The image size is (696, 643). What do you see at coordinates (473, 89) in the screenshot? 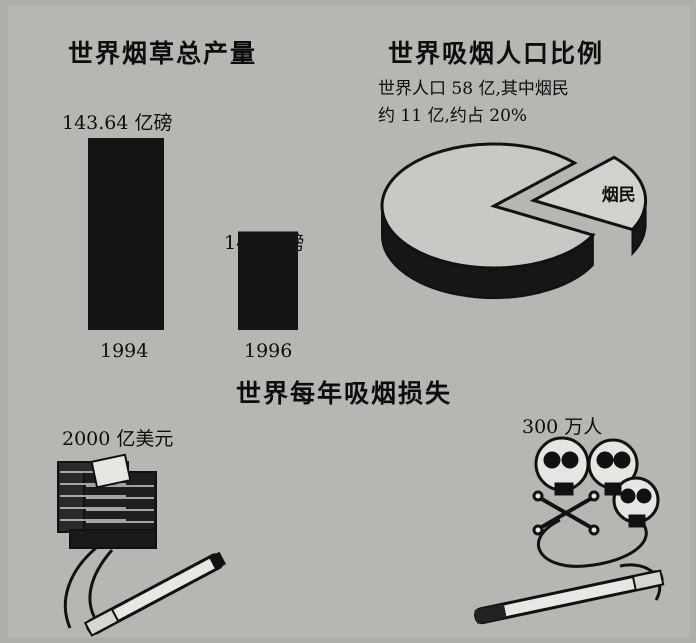
I see `pie-annotation-line-1: 世界人口 58 亿,其中烟民` at bounding box center [473, 89].